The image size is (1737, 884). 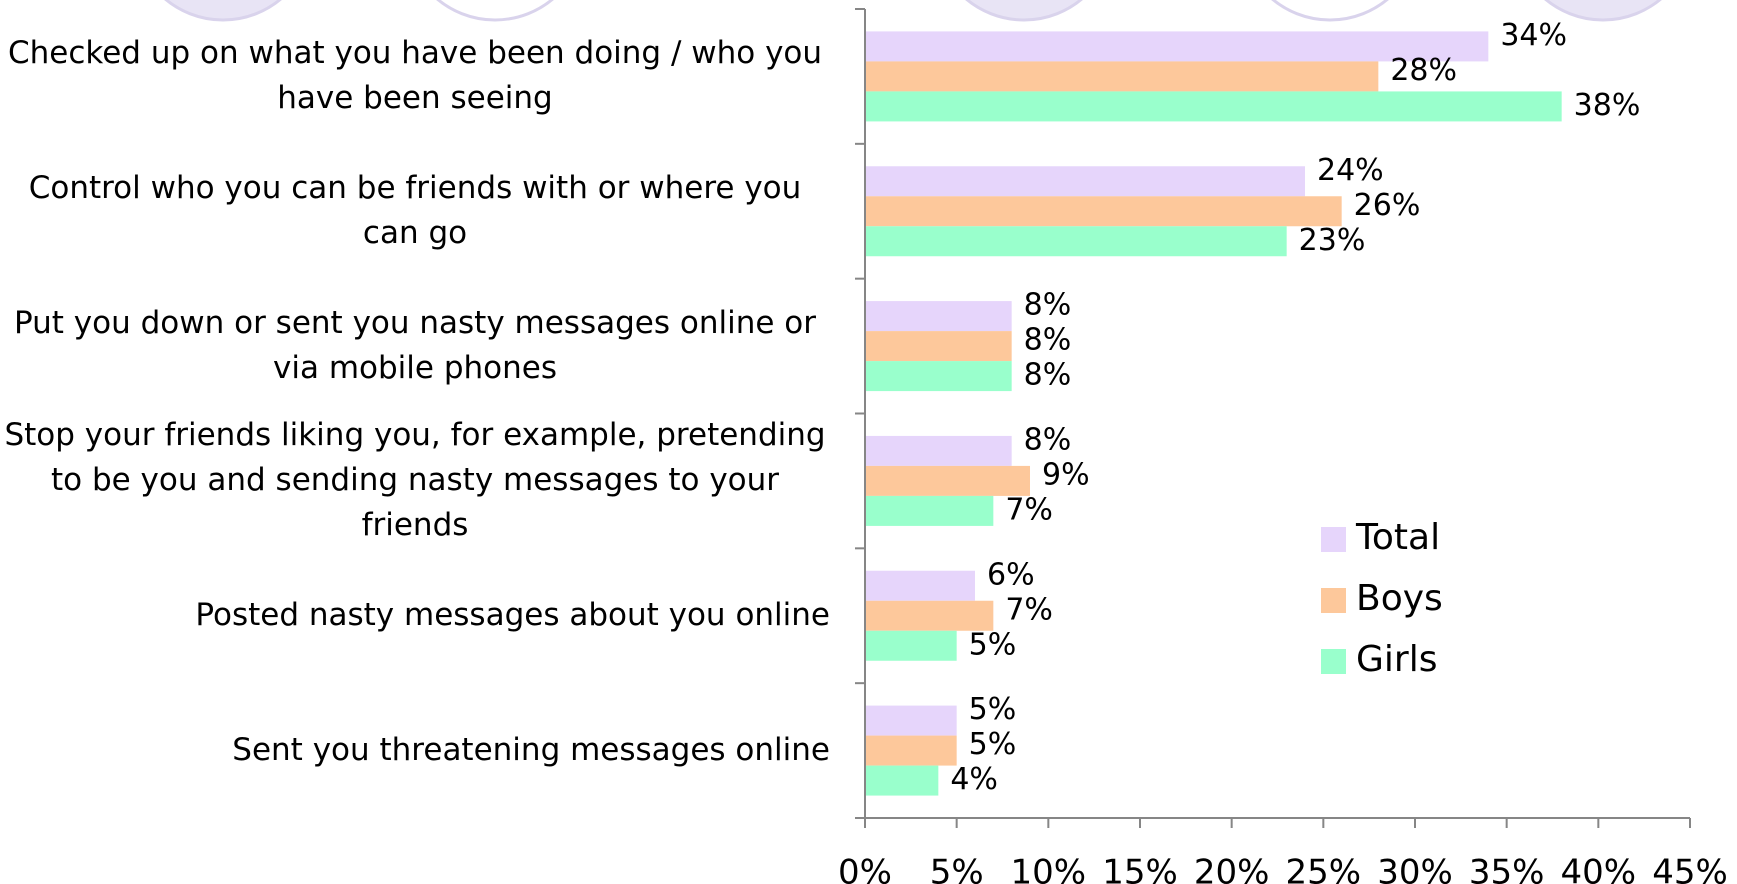 I want to click on x-tick-label: 10%, so click(x=1049, y=868).